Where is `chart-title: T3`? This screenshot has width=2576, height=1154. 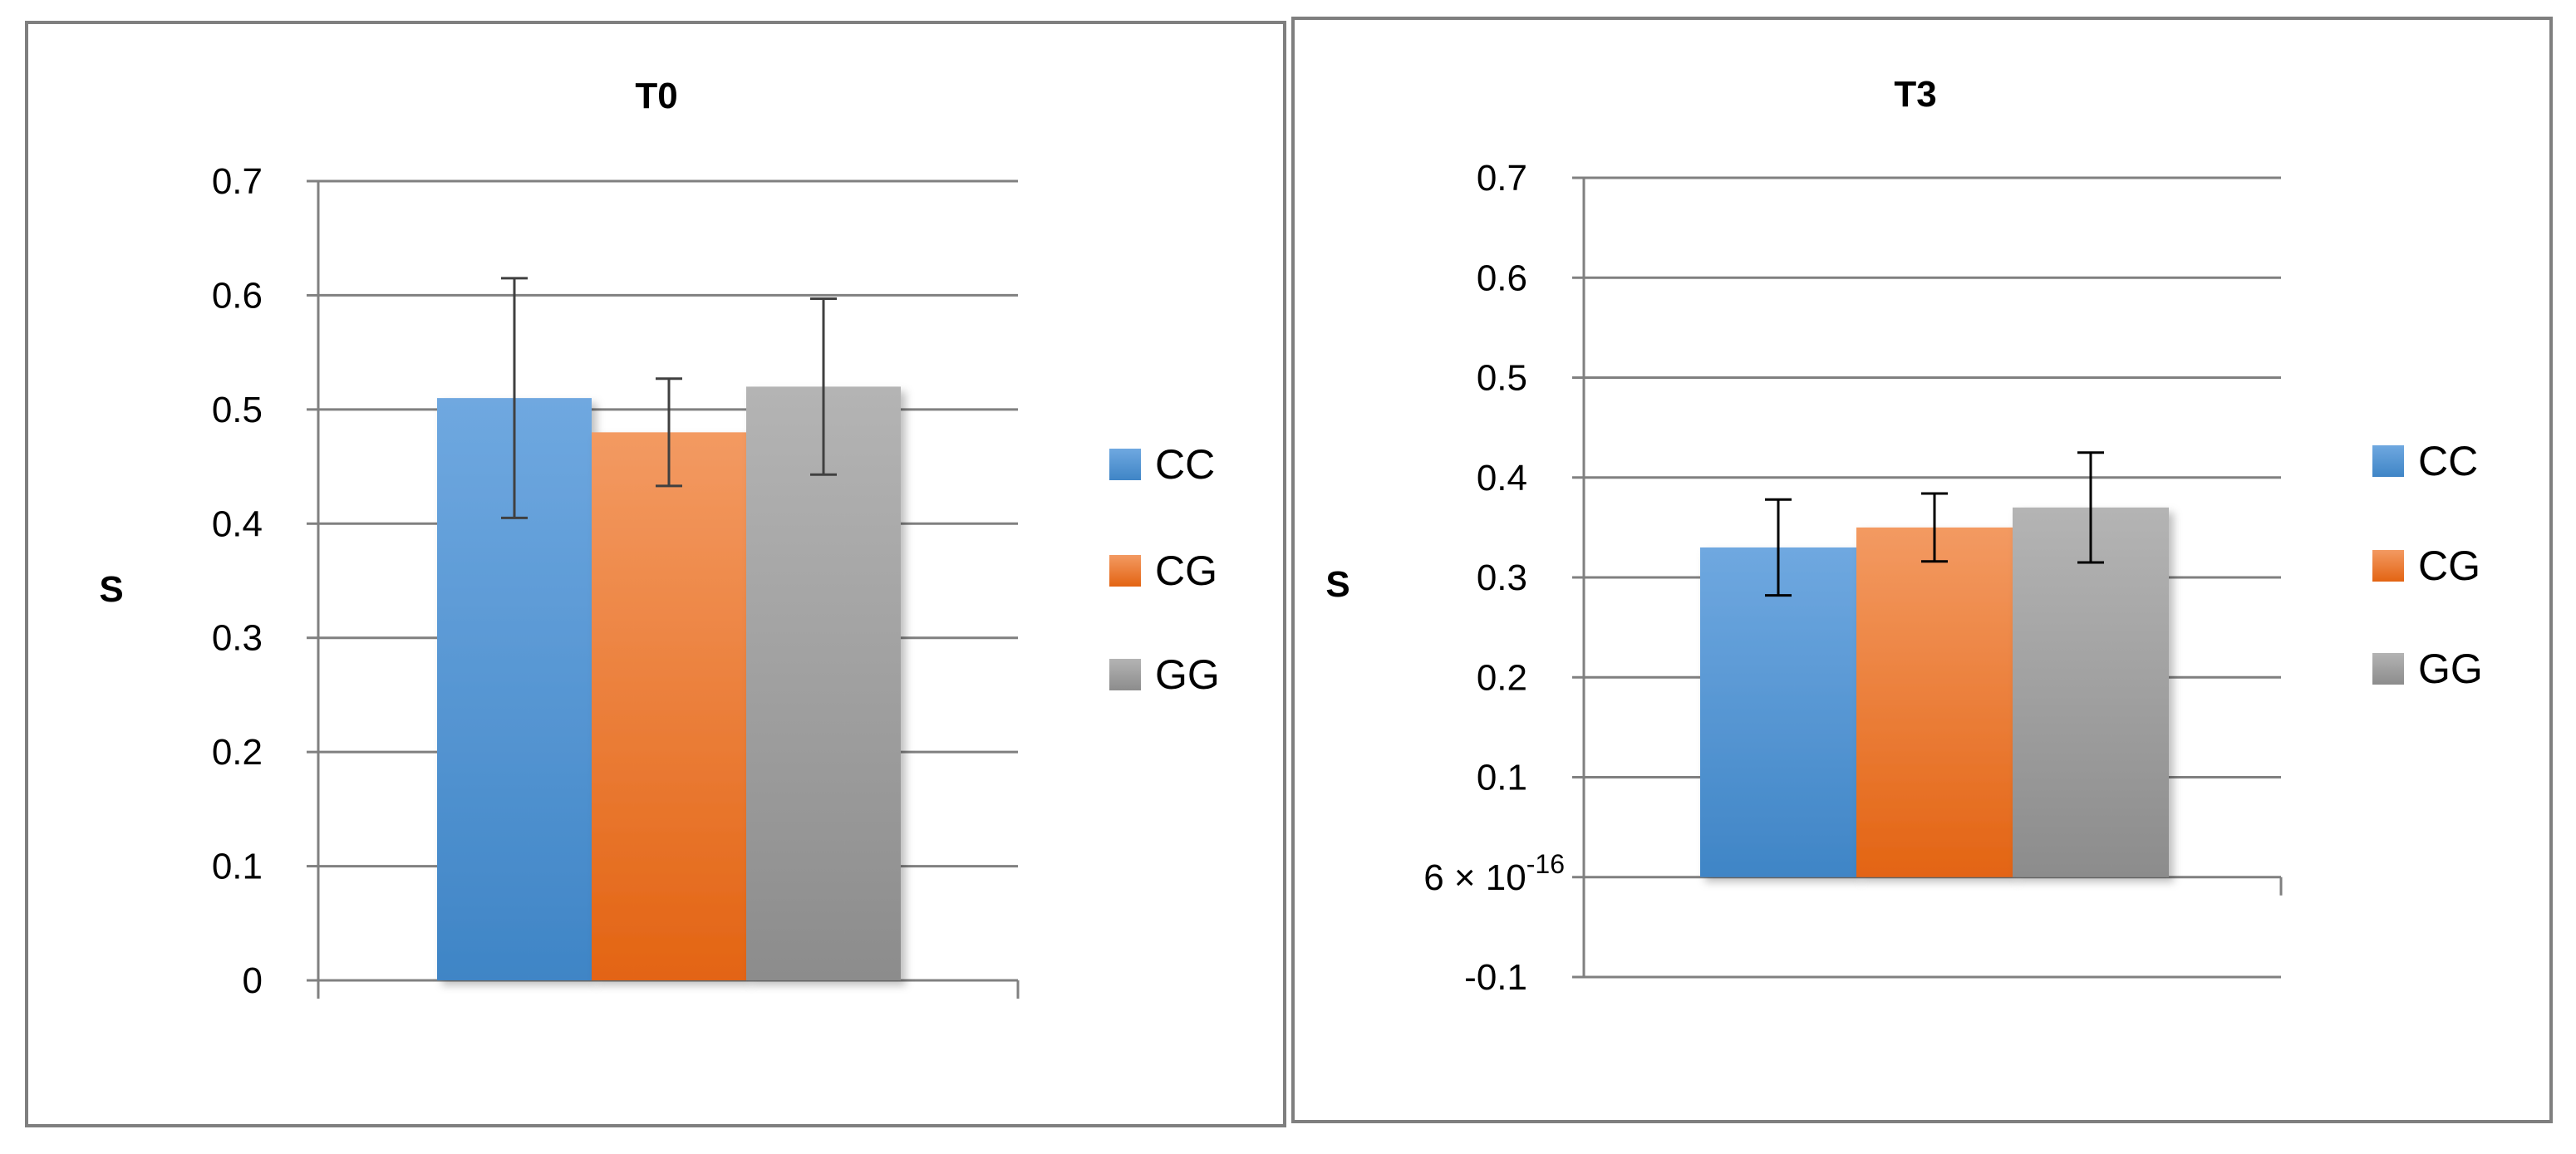 chart-title: T3 is located at coordinates (1915, 94).